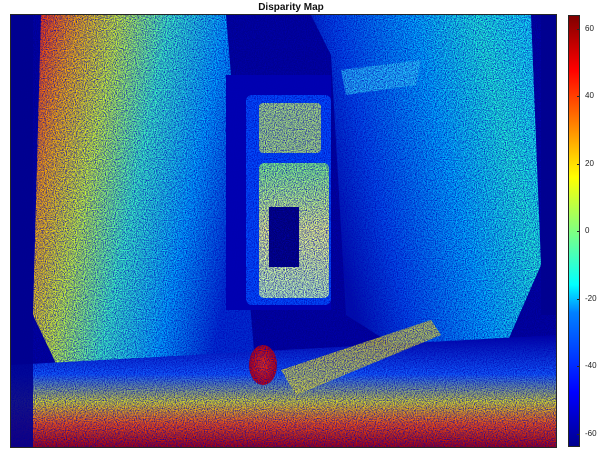 The image size is (600, 452). Describe the element at coordinates (589, 28) in the screenshot. I see `colorbar-tick-label: 60` at that location.